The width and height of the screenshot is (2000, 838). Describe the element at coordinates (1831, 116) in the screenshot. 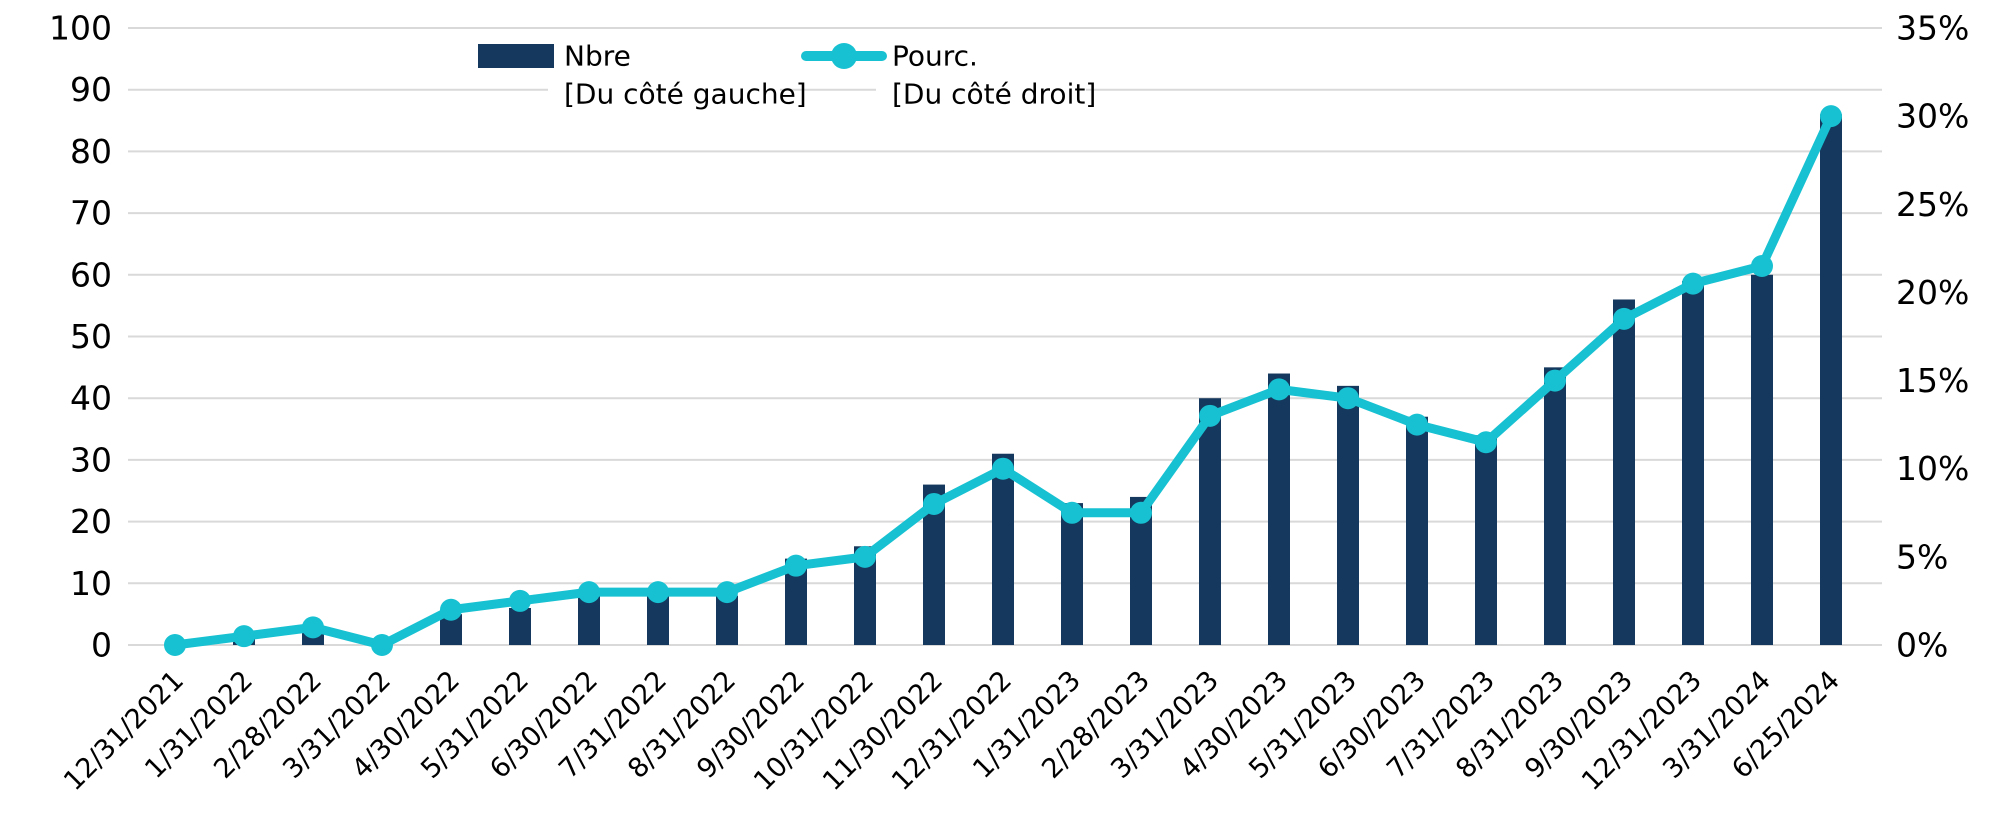

I see `line-marker-6/25/2024` at that location.